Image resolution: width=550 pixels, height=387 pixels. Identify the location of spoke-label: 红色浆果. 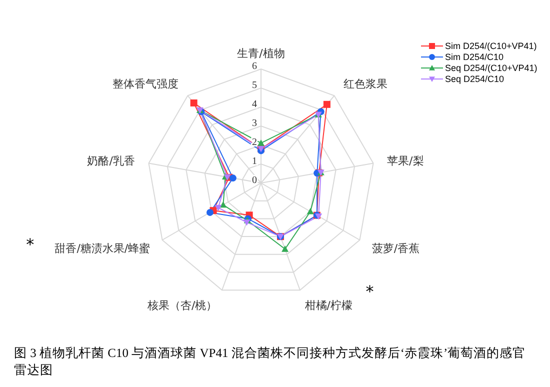
(365, 83).